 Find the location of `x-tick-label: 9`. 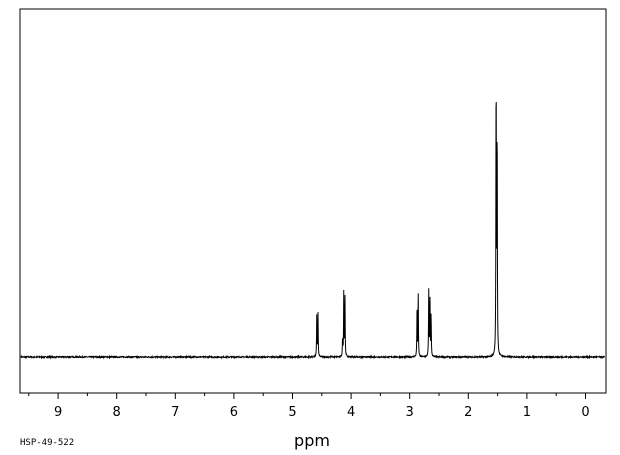

x-tick-label: 9 is located at coordinates (58, 412).